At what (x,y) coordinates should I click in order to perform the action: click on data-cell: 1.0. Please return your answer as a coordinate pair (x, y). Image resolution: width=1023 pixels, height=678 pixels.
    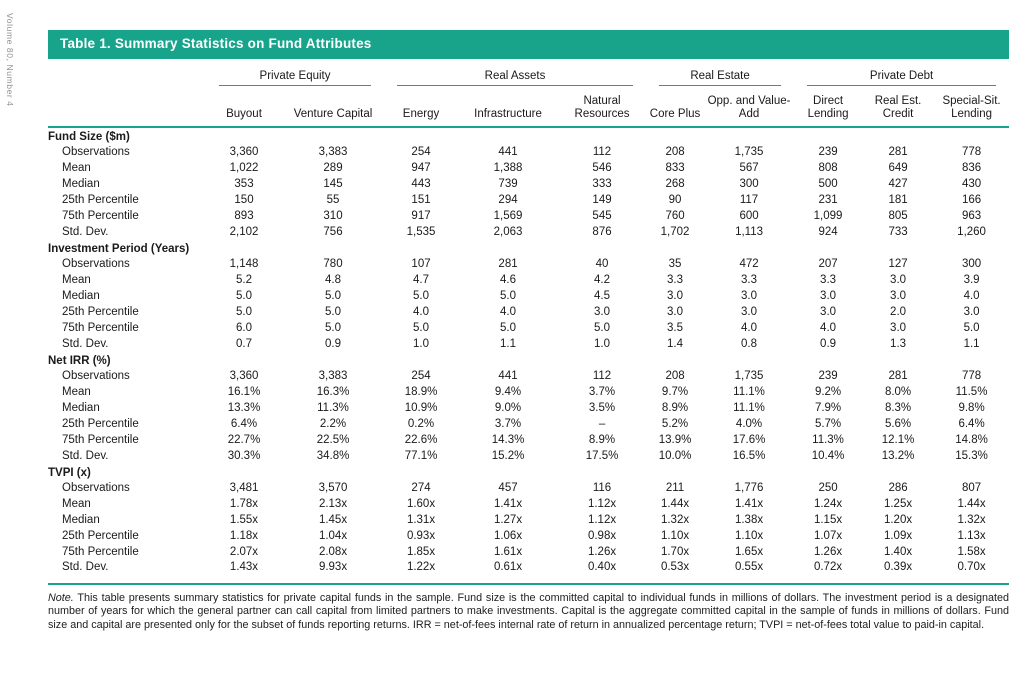
    Looking at the image, I should click on (602, 344).